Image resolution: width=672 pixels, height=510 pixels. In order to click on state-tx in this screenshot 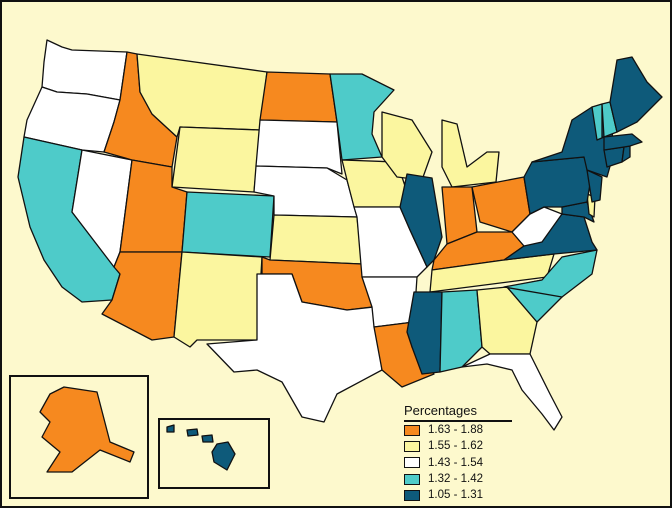, I will do `click(294, 348)`.